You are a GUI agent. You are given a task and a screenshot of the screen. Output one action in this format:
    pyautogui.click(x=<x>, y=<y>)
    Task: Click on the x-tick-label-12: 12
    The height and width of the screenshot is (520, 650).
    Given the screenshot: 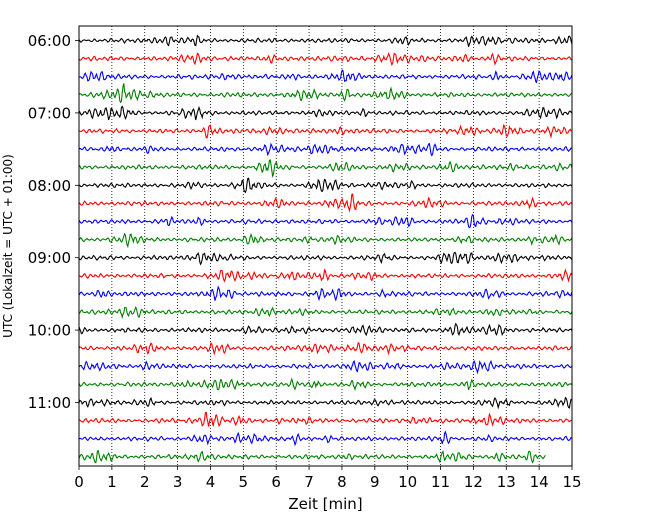 What is the action you would take?
    pyautogui.click(x=473, y=482)
    